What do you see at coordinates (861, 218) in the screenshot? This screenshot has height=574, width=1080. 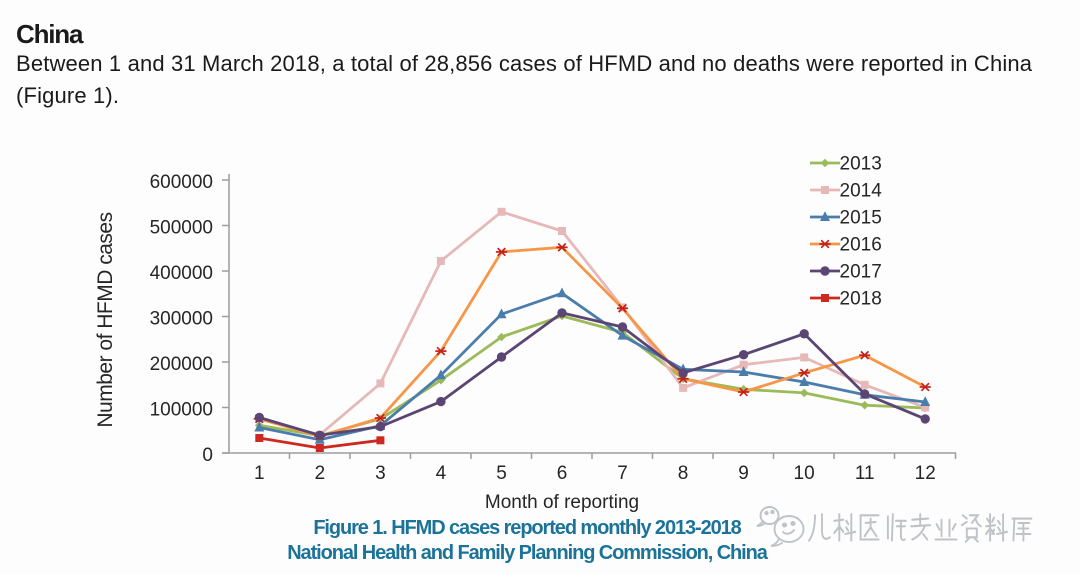 I see `svg-text: 2015` at bounding box center [861, 218].